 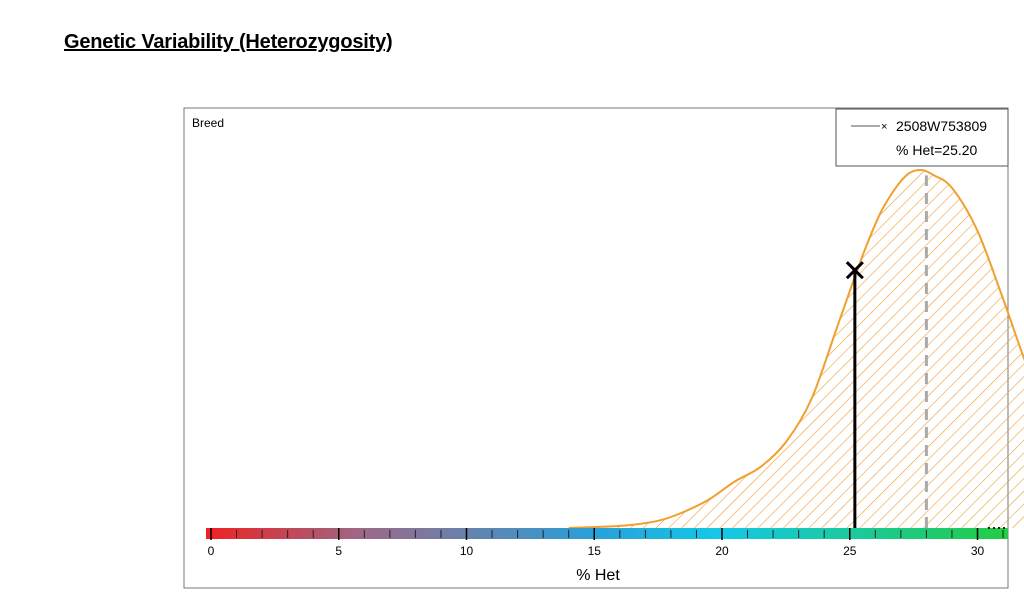 I want to click on x-axis-label: % Het, so click(x=598, y=575).